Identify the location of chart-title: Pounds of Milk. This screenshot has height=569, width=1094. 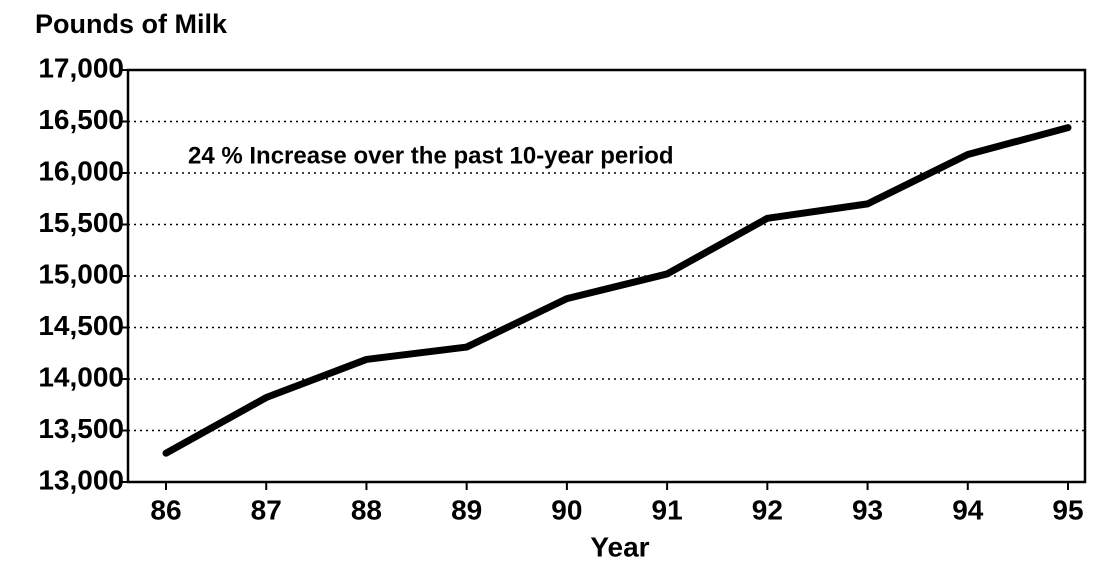
(131, 24).